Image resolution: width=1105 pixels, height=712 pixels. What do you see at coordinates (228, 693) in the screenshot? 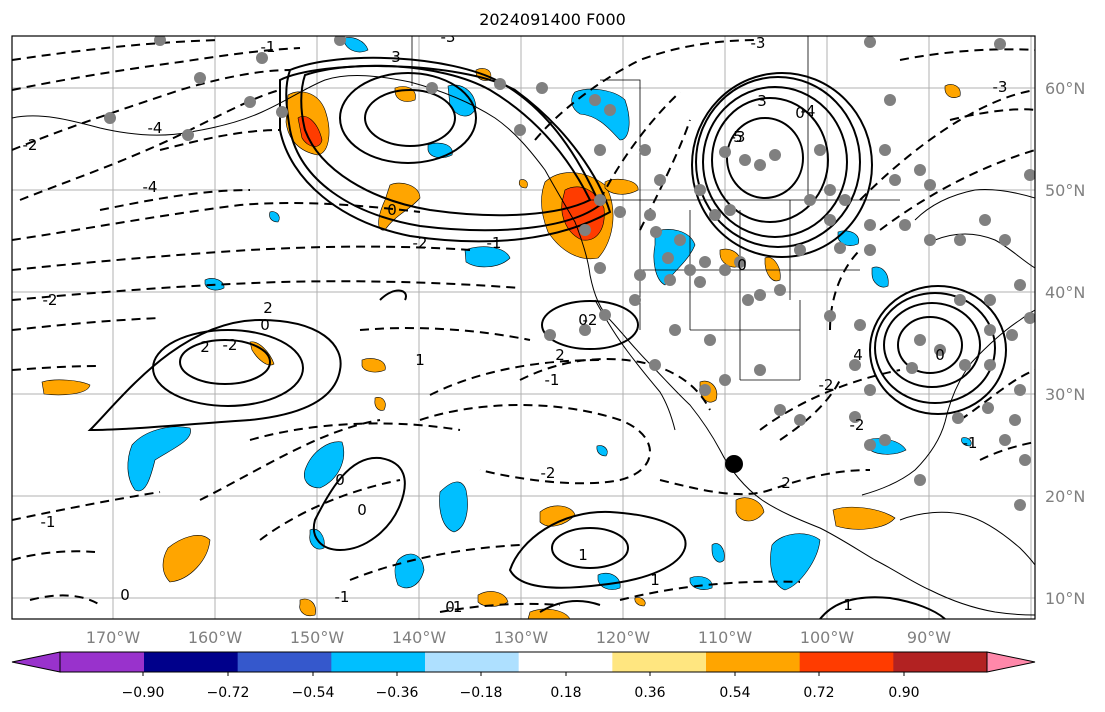
I see `colorbar-tick-label: −0.72` at bounding box center [228, 693].